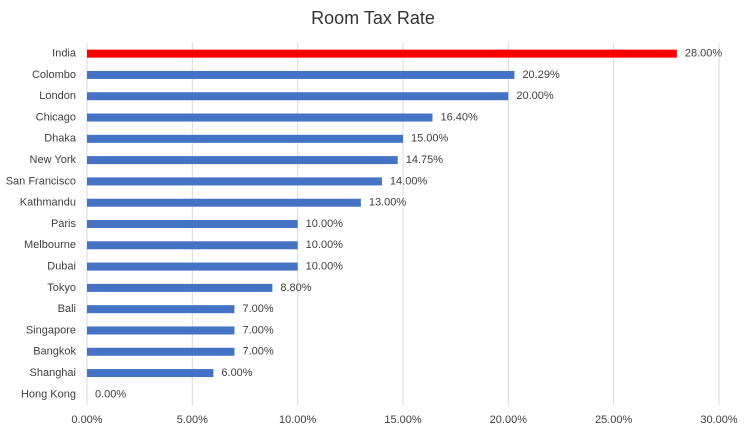  What do you see at coordinates (535, 96) in the screenshot?
I see `value-label: 20.00%` at bounding box center [535, 96].